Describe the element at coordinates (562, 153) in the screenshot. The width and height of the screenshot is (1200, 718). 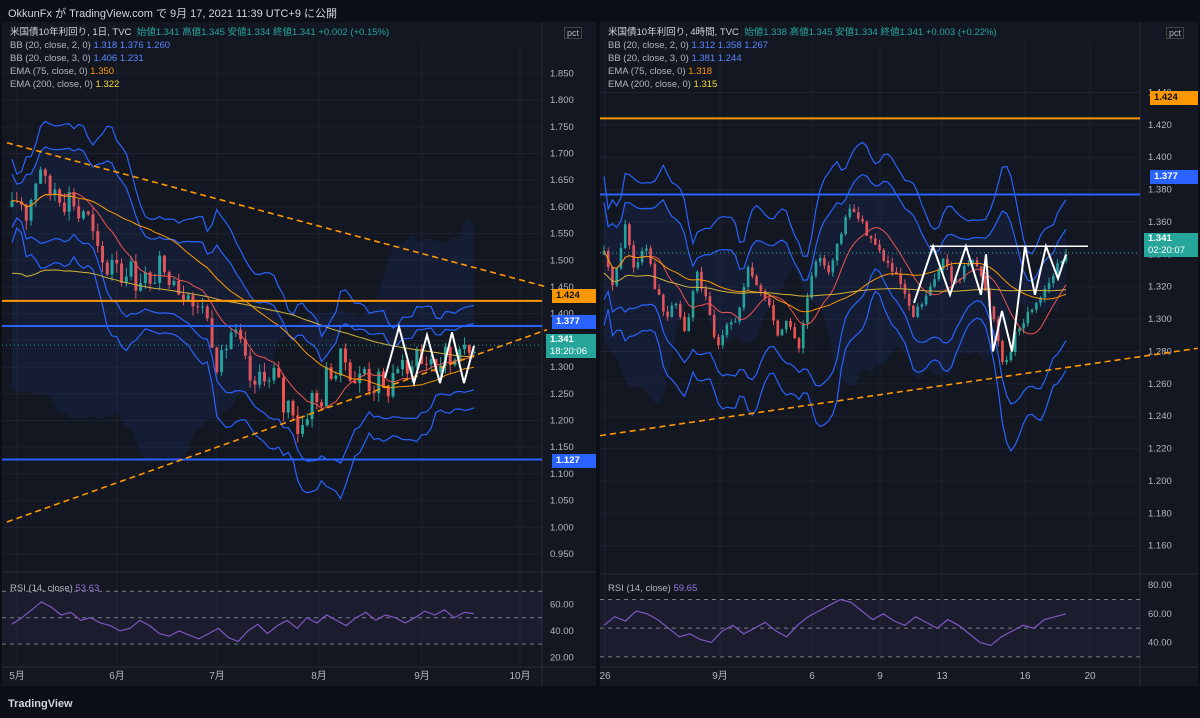
I see `y-tick-label: 1.700` at that location.